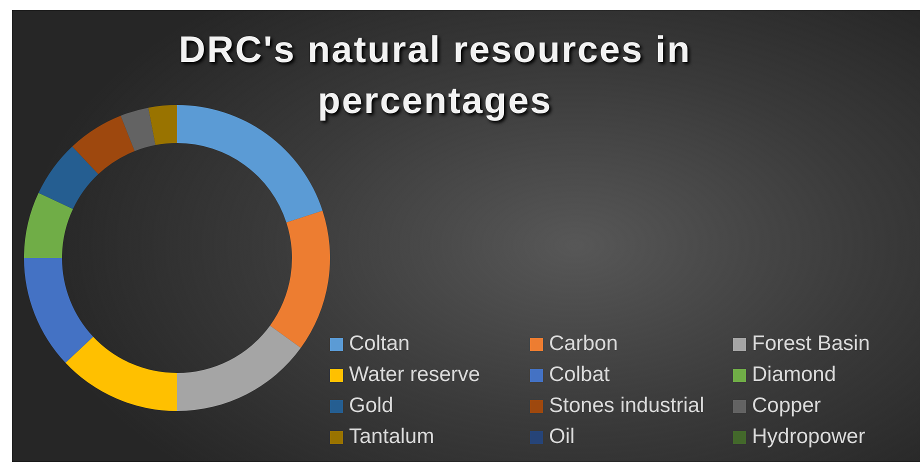 The height and width of the screenshot is (465, 920). What do you see at coordinates (414, 375) in the screenshot?
I see `legend-label: Water reserve` at bounding box center [414, 375].